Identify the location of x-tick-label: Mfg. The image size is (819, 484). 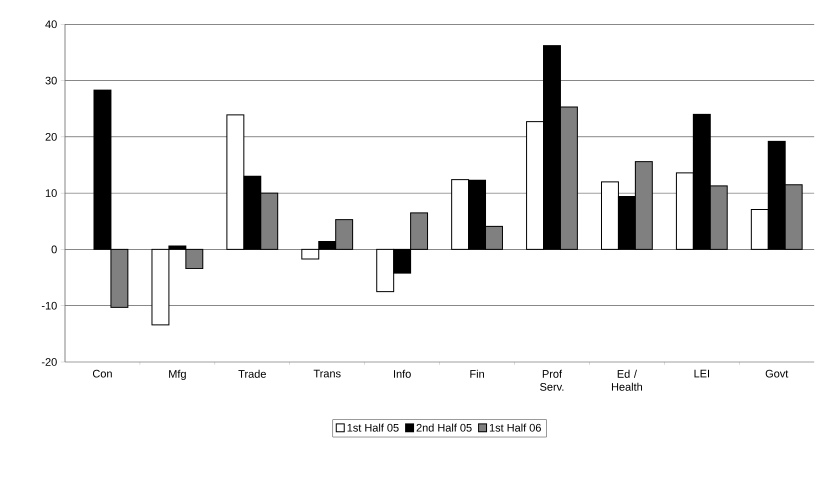
(177, 375).